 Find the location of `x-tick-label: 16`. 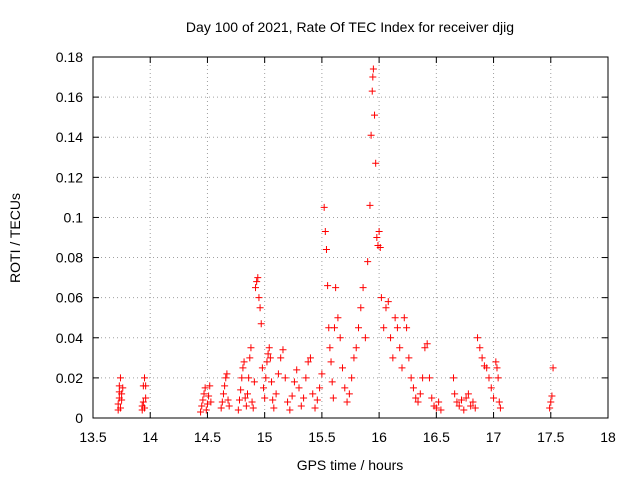

x-tick-label: 16 is located at coordinates (379, 437).